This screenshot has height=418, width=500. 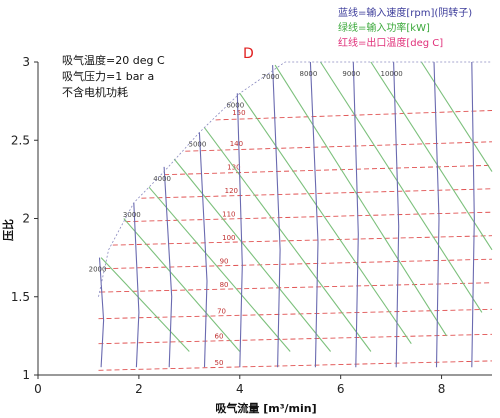 What do you see at coordinates (308, 74) in the screenshot?
I see `speed-label-8000: 8000` at bounding box center [308, 74].